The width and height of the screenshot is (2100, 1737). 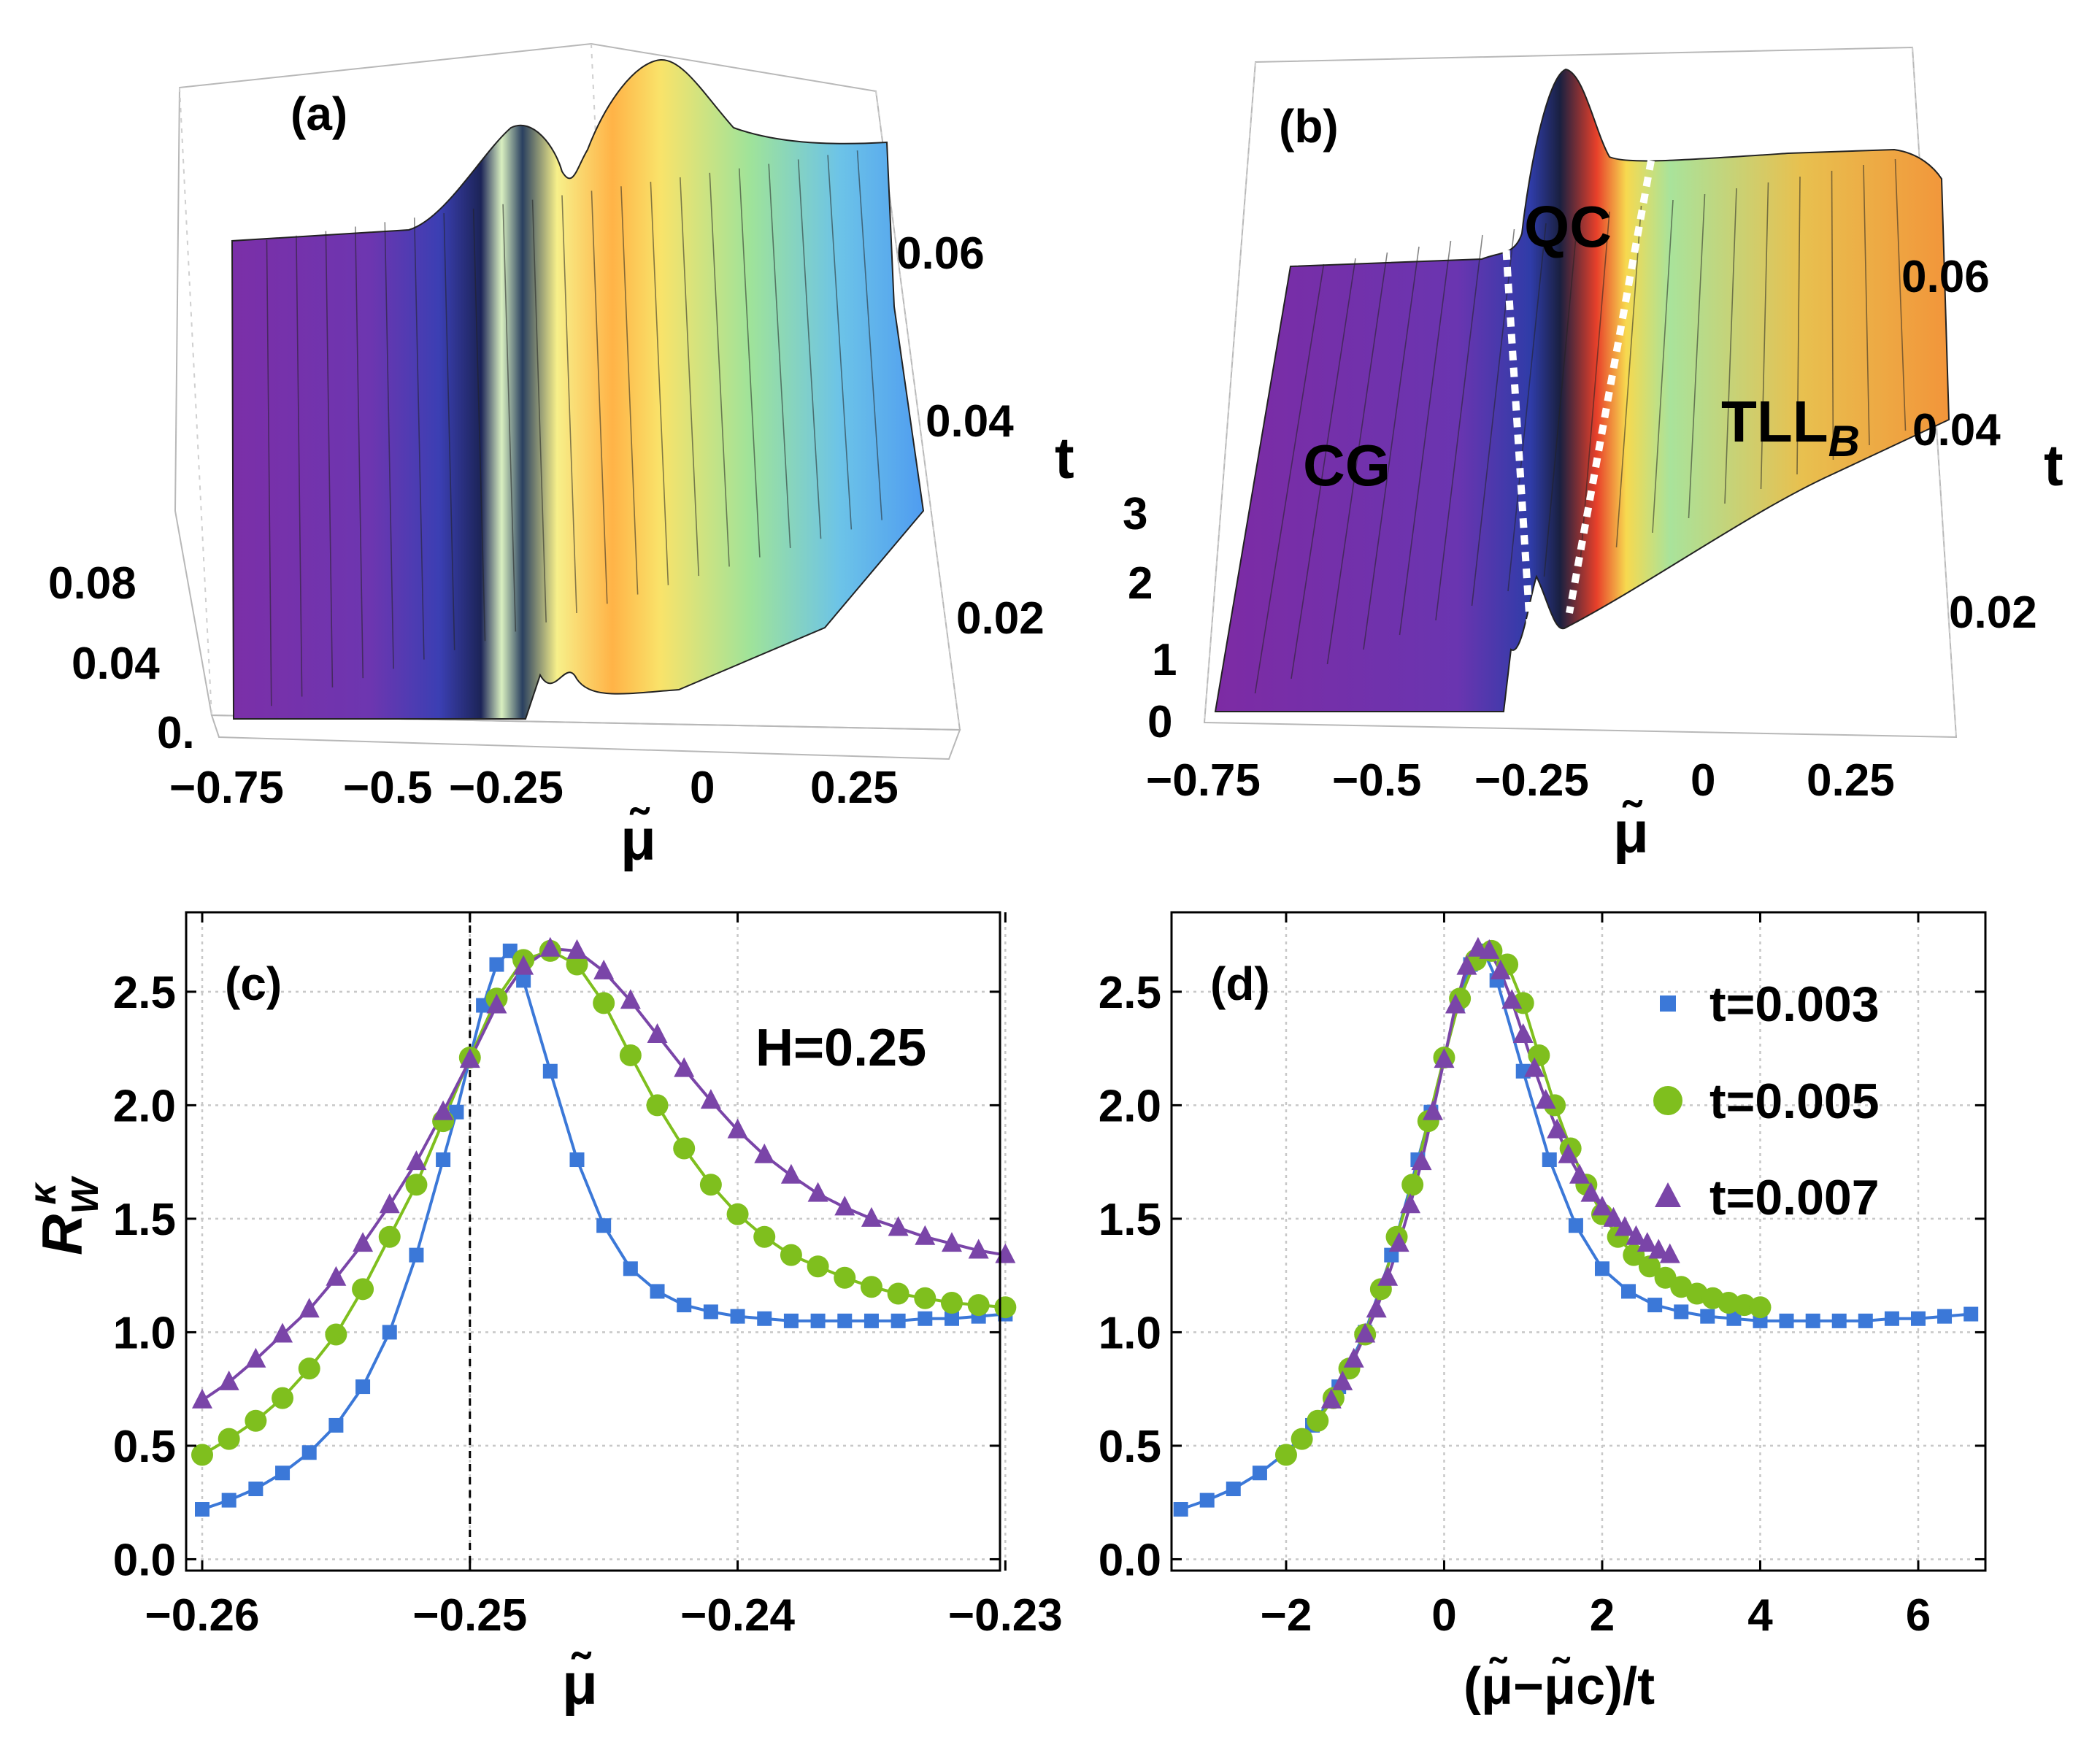 What do you see at coordinates (1444, 1616) in the screenshot?
I see `d-x-tick-label: 0` at bounding box center [1444, 1616].